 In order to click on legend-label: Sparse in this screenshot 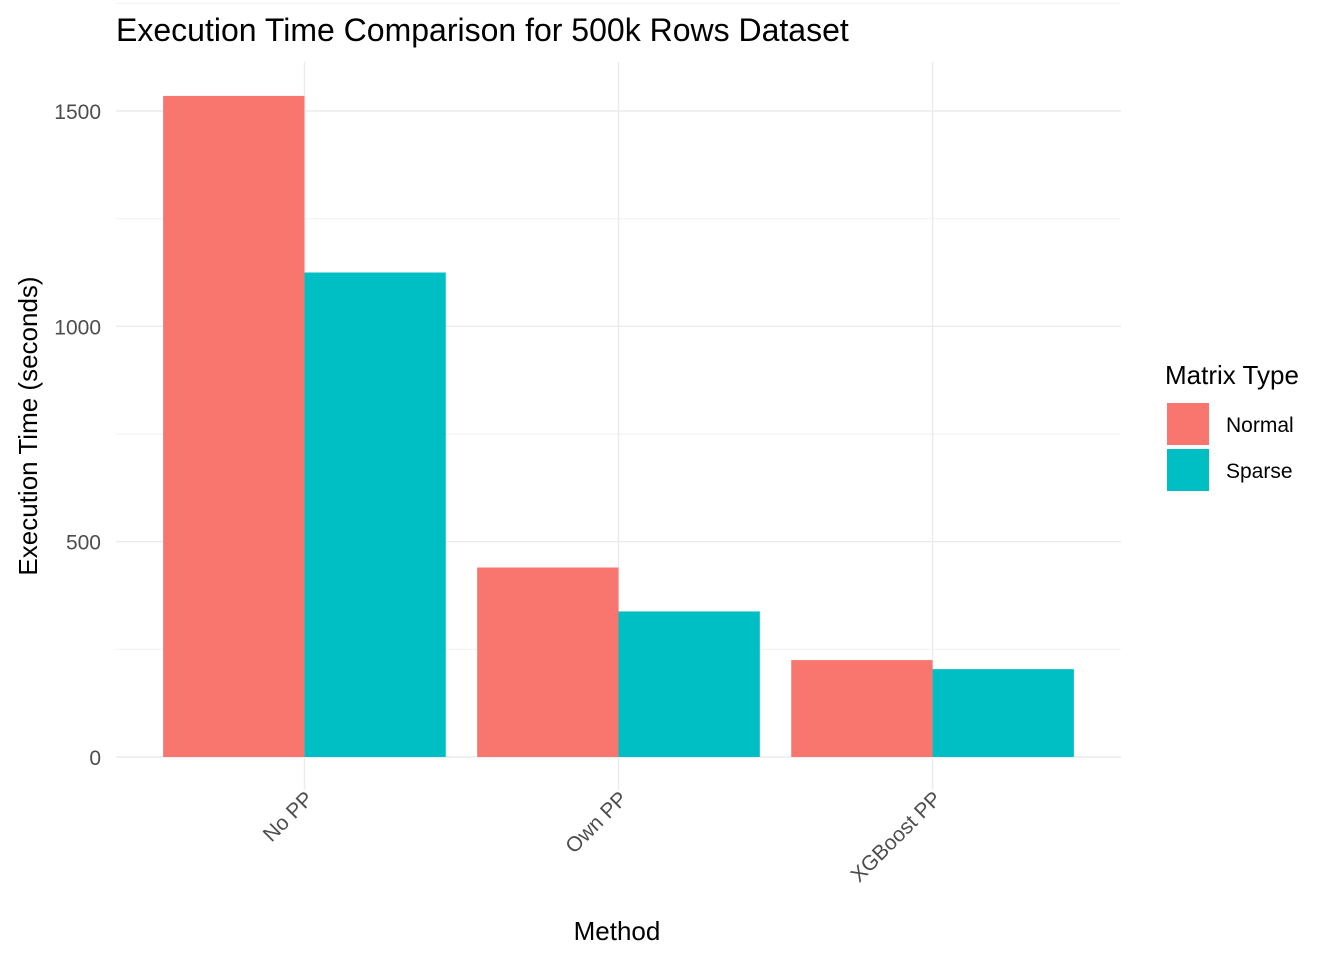, I will do `click(1259, 471)`.